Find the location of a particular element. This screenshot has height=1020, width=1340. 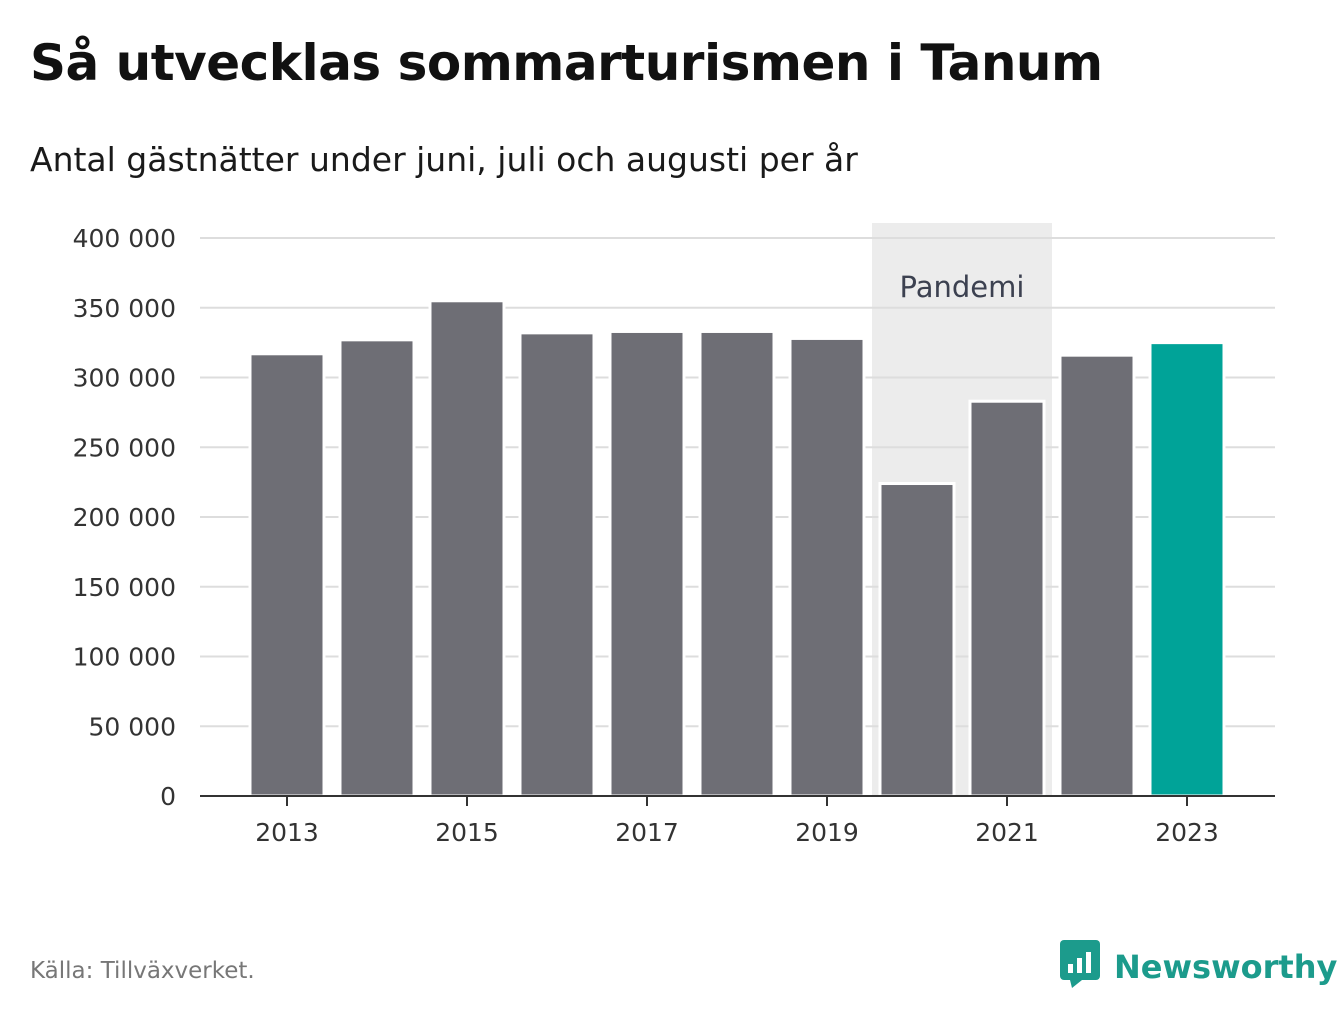

bar-2022 is located at coordinates (1097, 575).